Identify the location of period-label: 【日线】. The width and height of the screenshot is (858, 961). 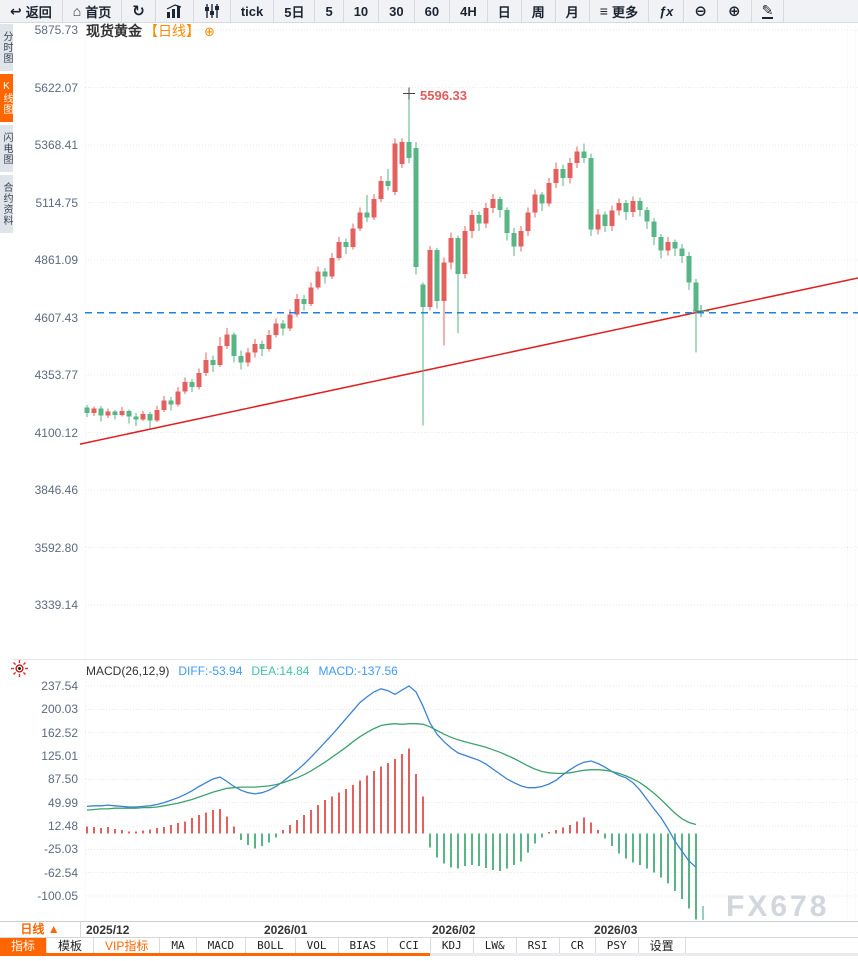
(172, 31).